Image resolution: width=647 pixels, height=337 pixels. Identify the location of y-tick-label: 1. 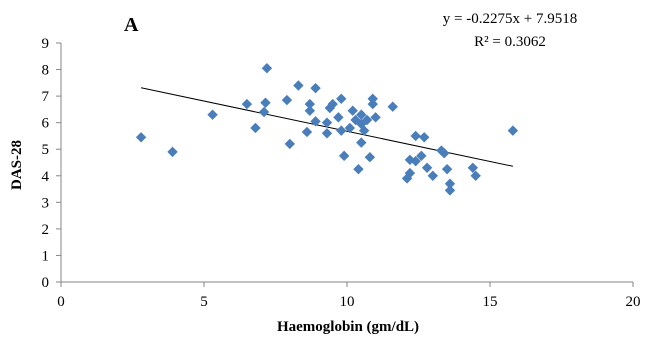
(46, 256).